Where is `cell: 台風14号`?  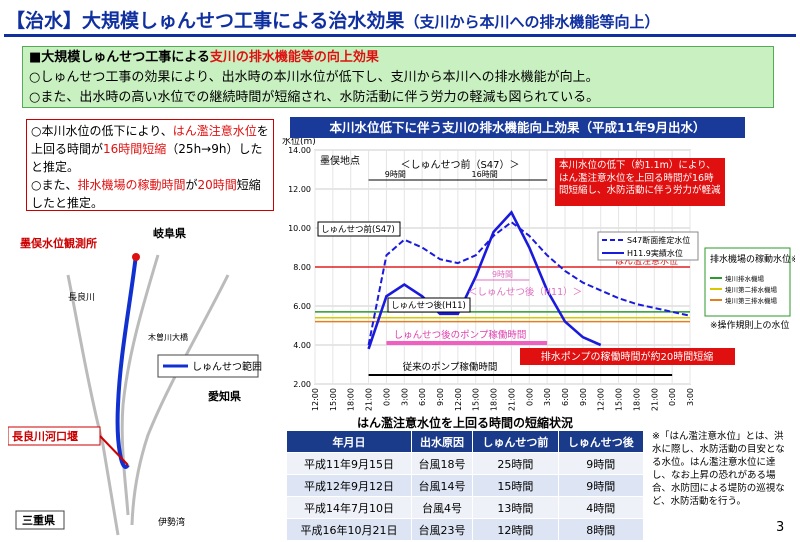 cell: 台風14号 is located at coordinates (442, 485).